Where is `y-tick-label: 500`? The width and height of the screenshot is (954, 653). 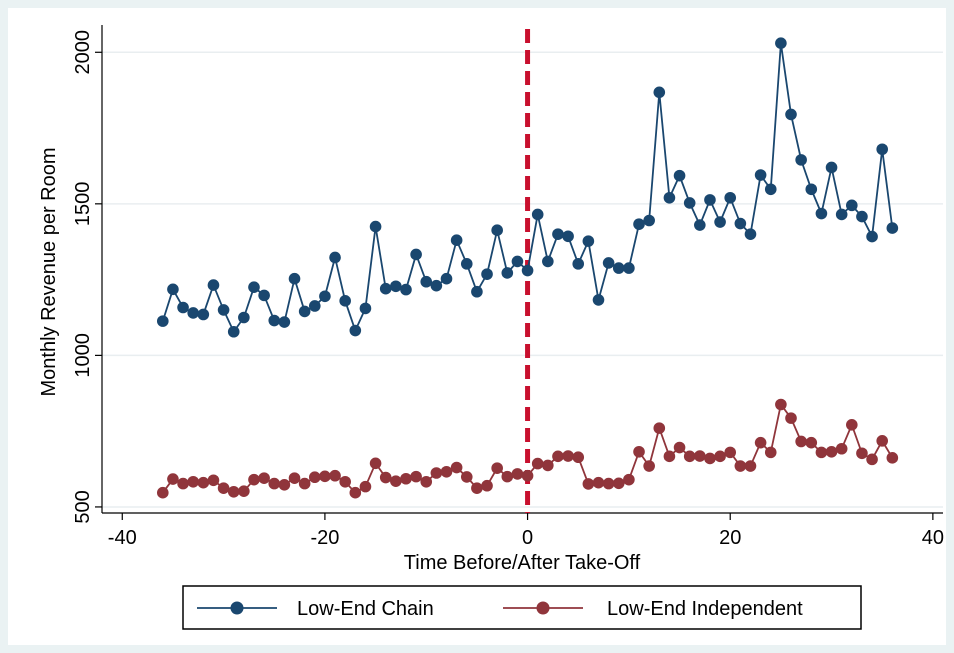
y-tick-label: 500 is located at coordinates (83, 506).